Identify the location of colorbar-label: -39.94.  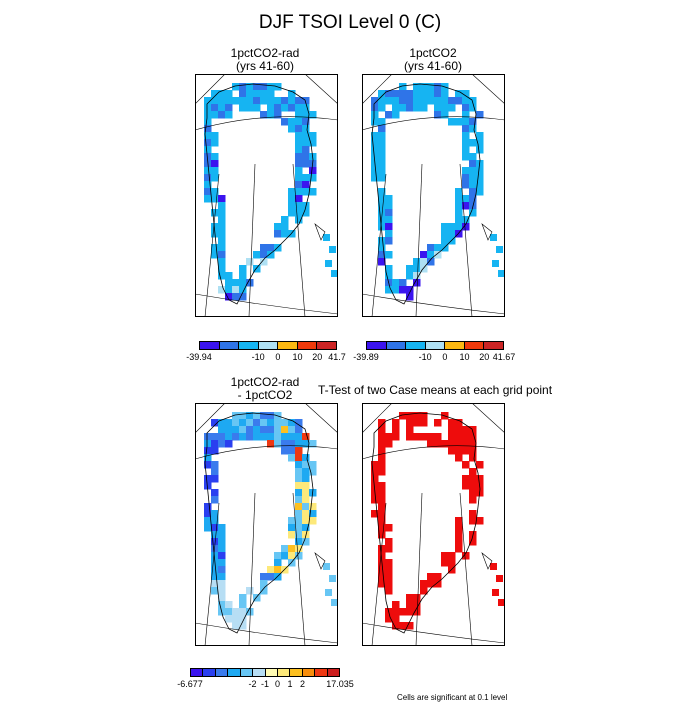
(199, 357).